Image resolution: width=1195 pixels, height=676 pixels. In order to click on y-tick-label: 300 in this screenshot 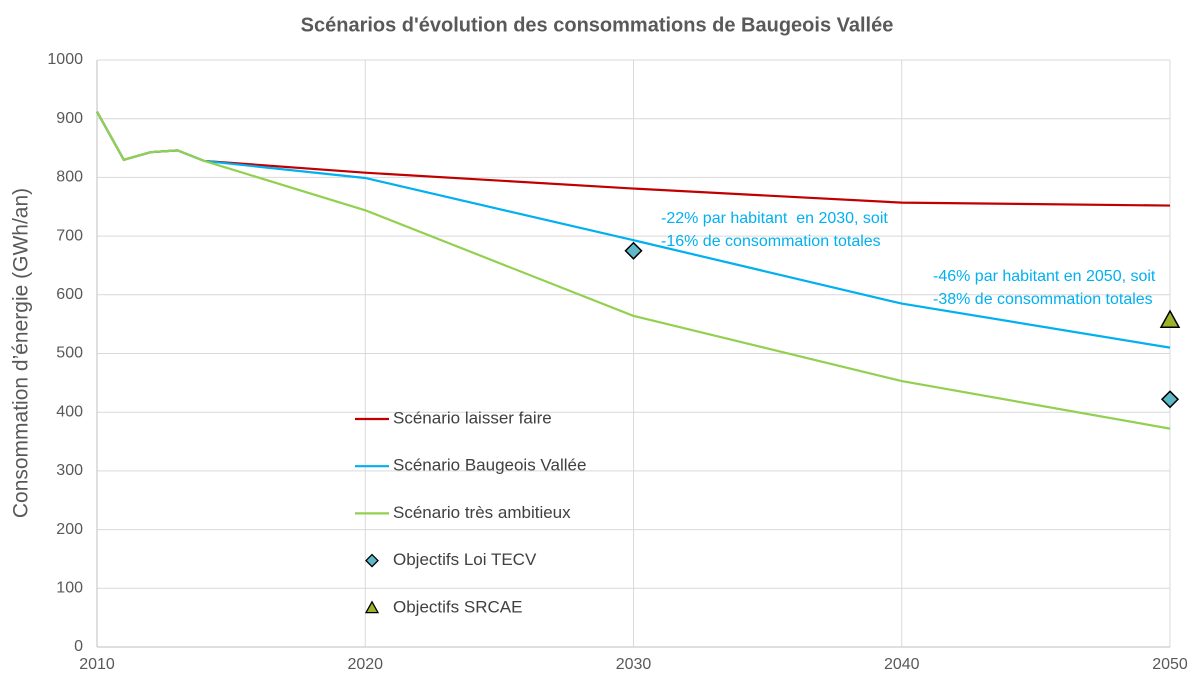, I will do `click(69, 470)`.